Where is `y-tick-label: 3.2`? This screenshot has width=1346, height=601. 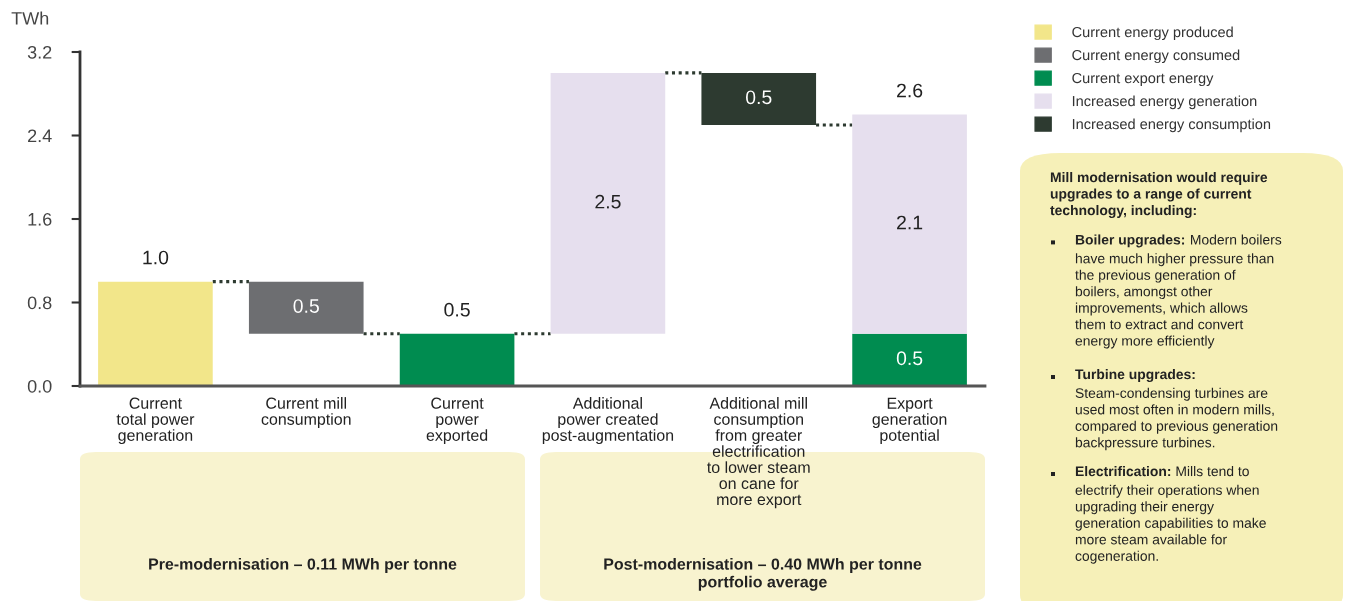 y-tick-label: 3.2 is located at coordinates (39, 52).